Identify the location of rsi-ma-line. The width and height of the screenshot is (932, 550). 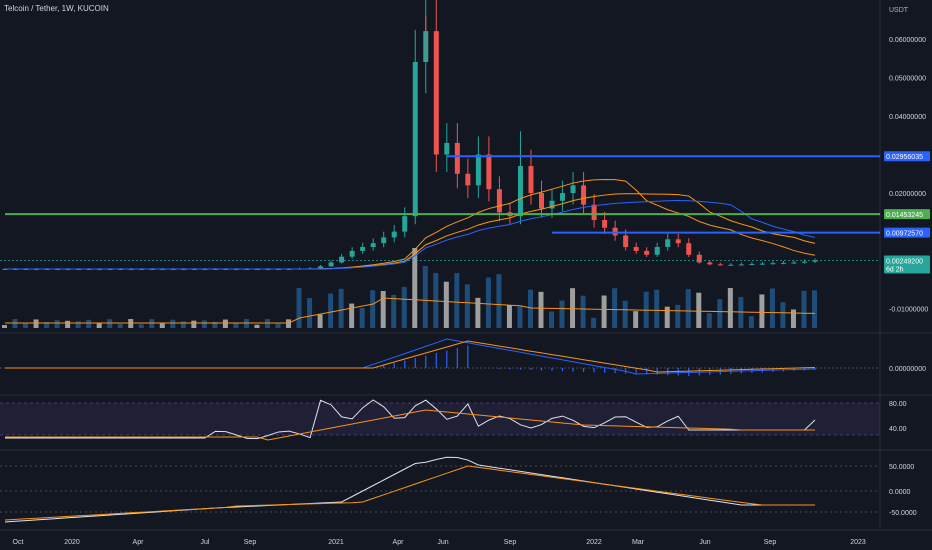
(410, 425).